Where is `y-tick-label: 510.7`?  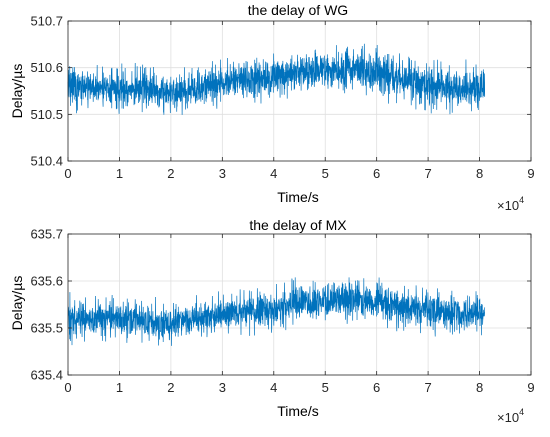
y-tick-label: 510.7 is located at coordinates (46, 21).